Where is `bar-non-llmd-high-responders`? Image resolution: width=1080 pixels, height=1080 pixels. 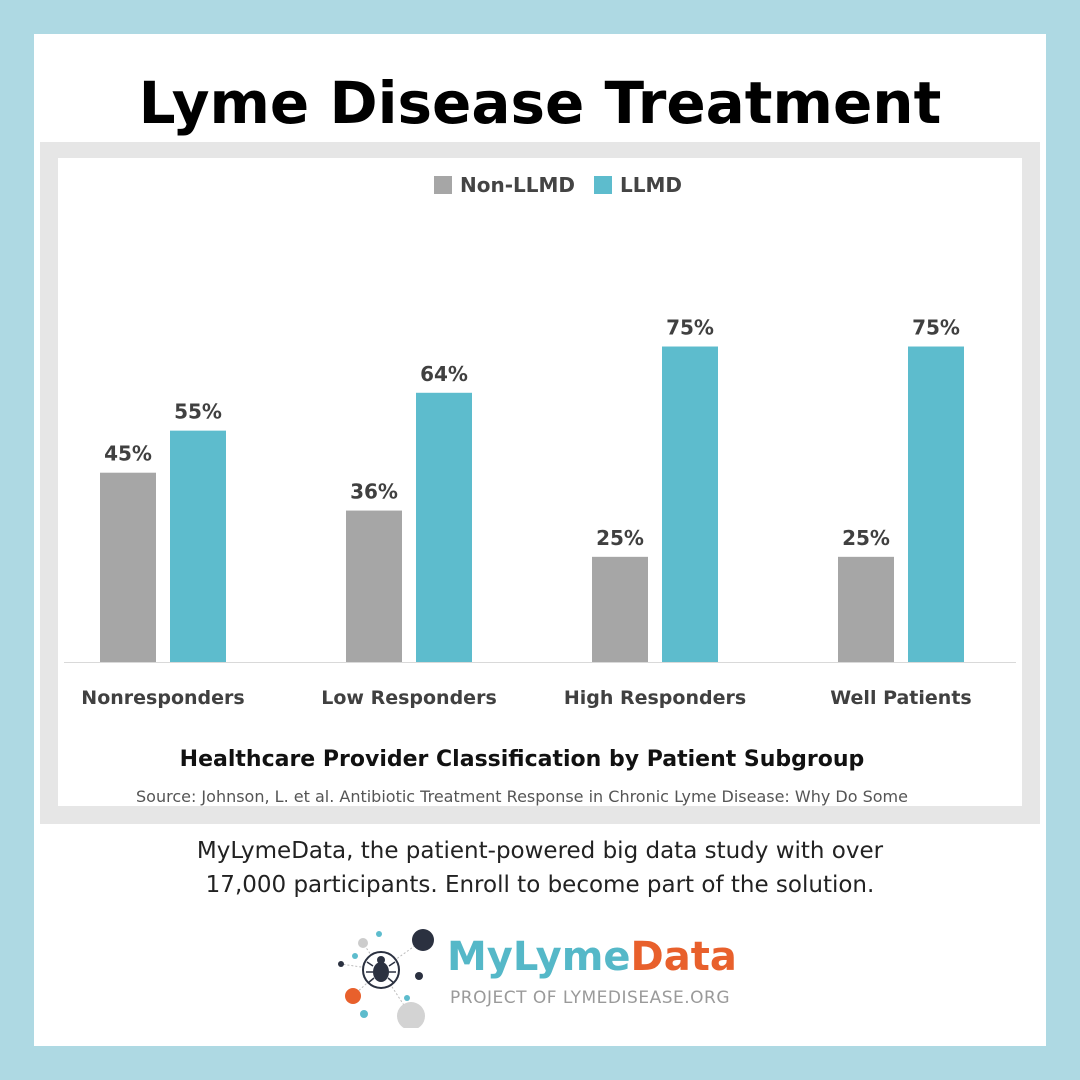
bar-non-llmd-high-responders is located at coordinates (620, 609).